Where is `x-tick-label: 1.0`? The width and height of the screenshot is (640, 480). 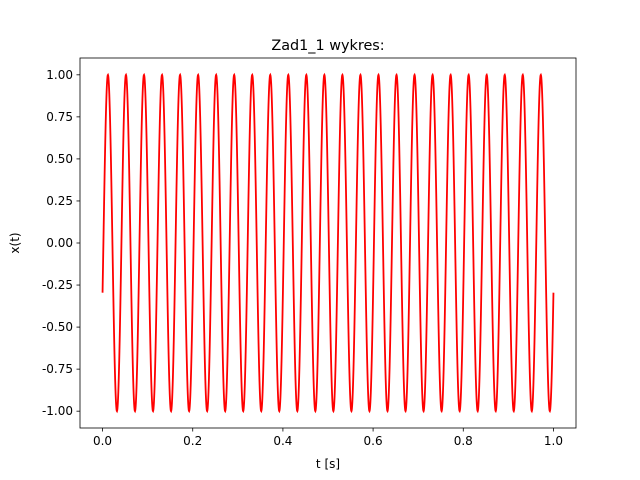 x-tick-label: 1.0 is located at coordinates (553, 441).